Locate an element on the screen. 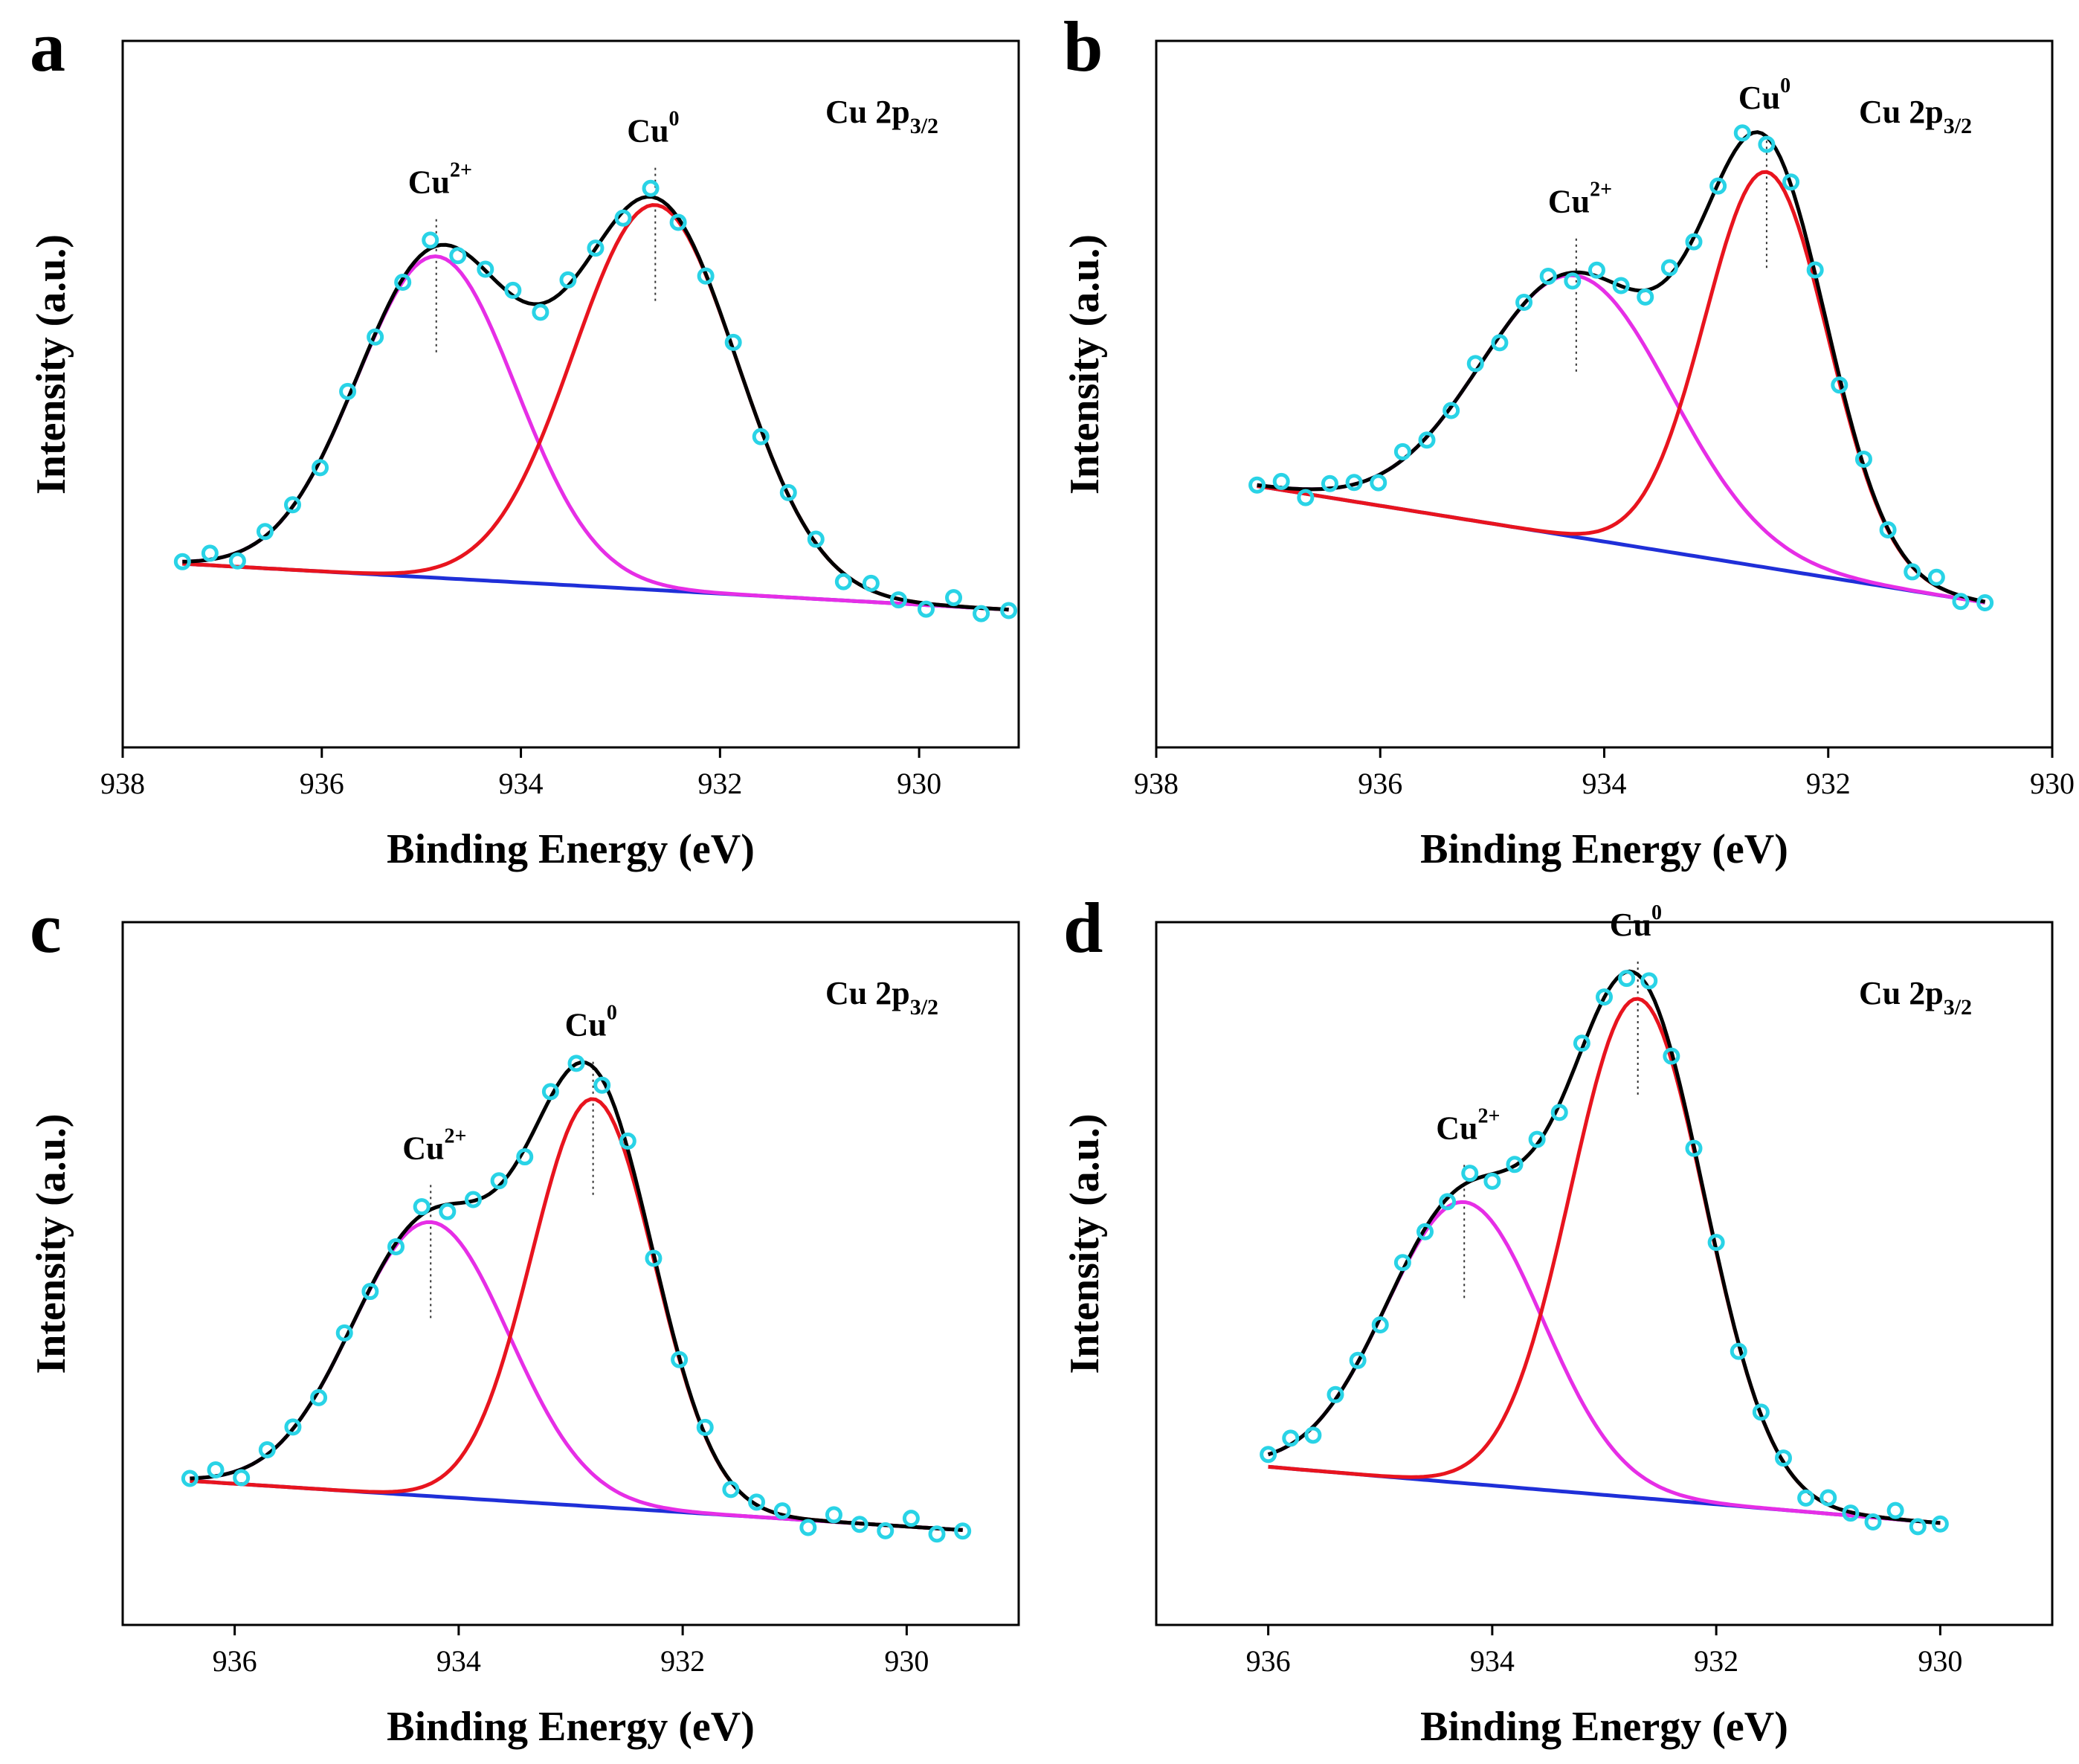  panel-letter: a is located at coordinates (47, 47).